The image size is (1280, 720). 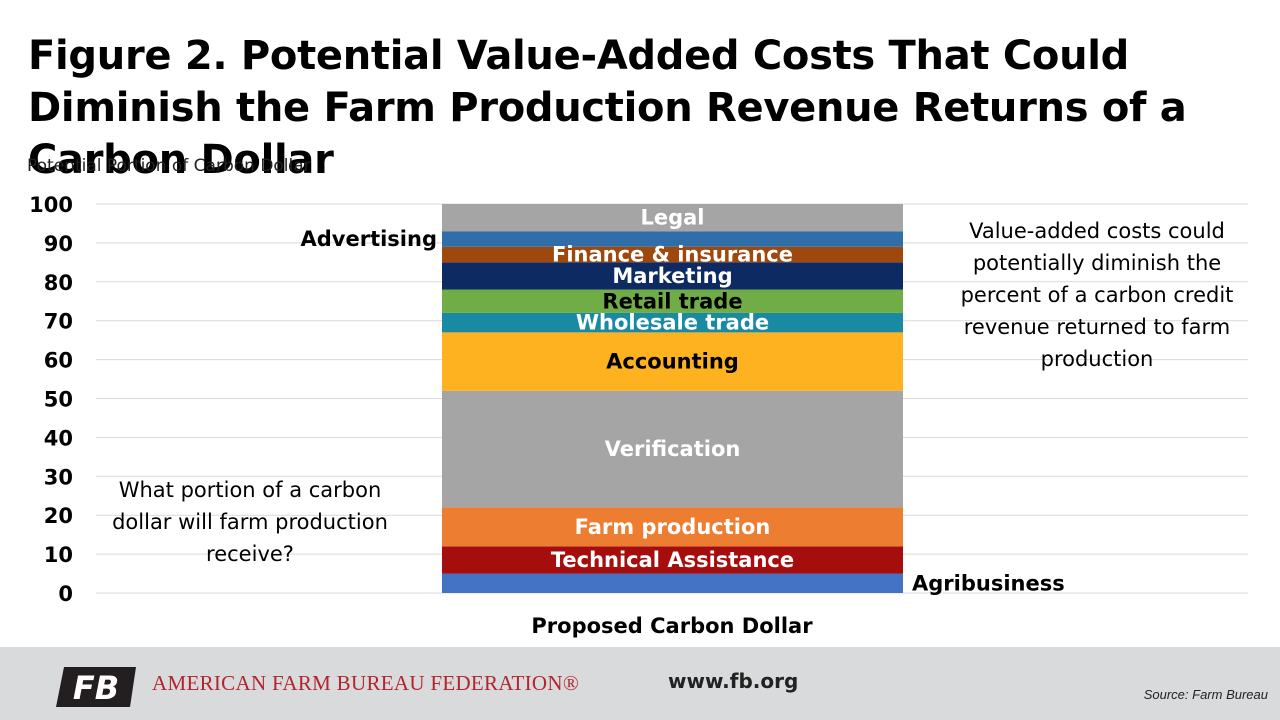 I want to click on logo-text: FB, so click(x=96, y=688).